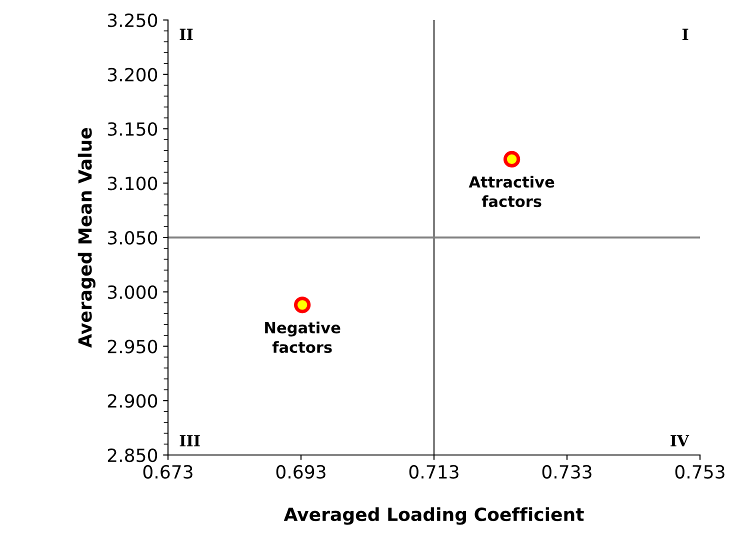 This screenshot has width=734, height=543. Describe the element at coordinates (567, 472) in the screenshot. I see `x-tick-label: 0.733` at that location.